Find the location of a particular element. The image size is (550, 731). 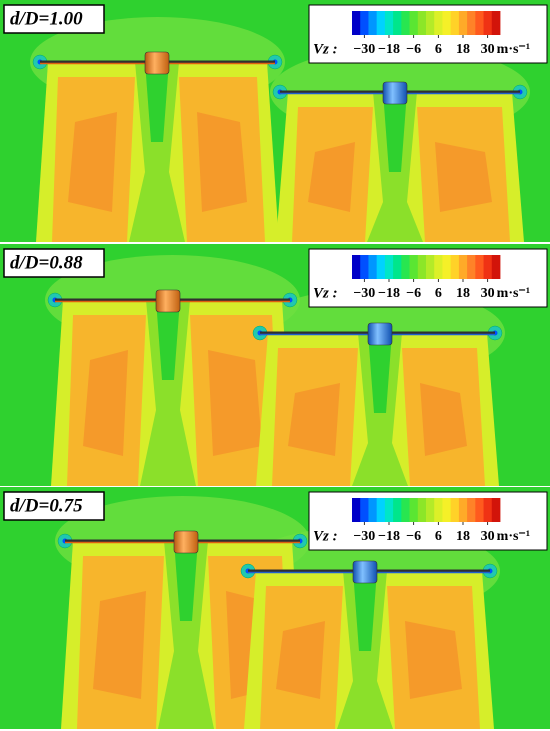

panel-title: d/D=0.75 is located at coordinates (46, 505).